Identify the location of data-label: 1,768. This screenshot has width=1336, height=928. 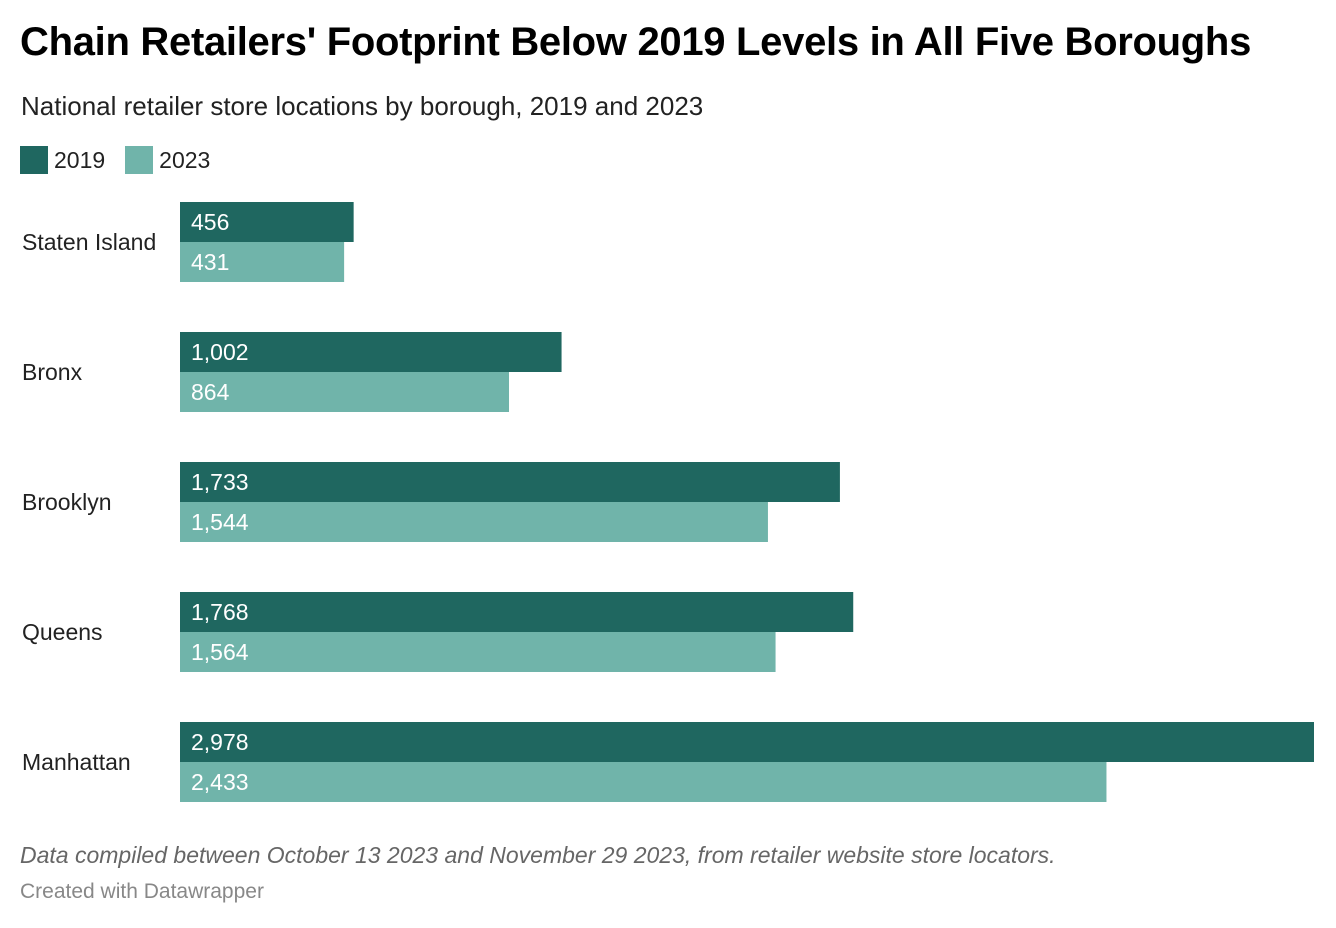
(220, 612).